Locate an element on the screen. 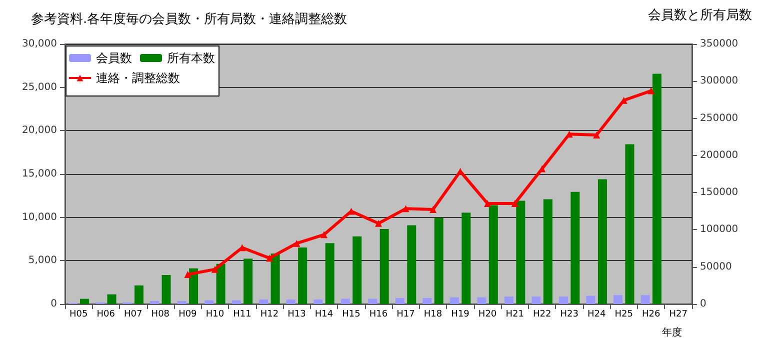  x-tick-label: H16 is located at coordinates (378, 315).